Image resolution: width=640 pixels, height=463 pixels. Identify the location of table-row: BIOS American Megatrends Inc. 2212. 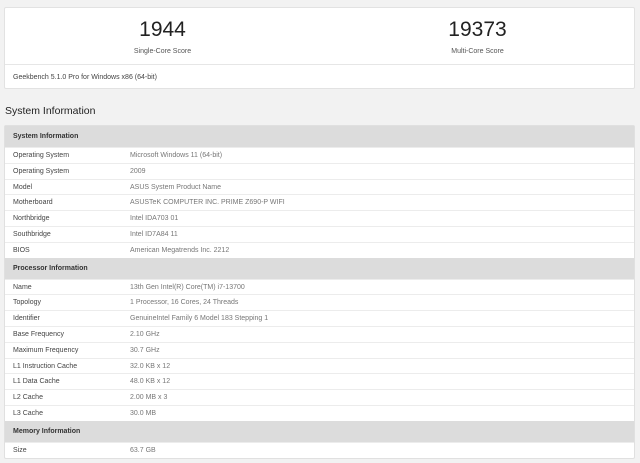
(319, 249).